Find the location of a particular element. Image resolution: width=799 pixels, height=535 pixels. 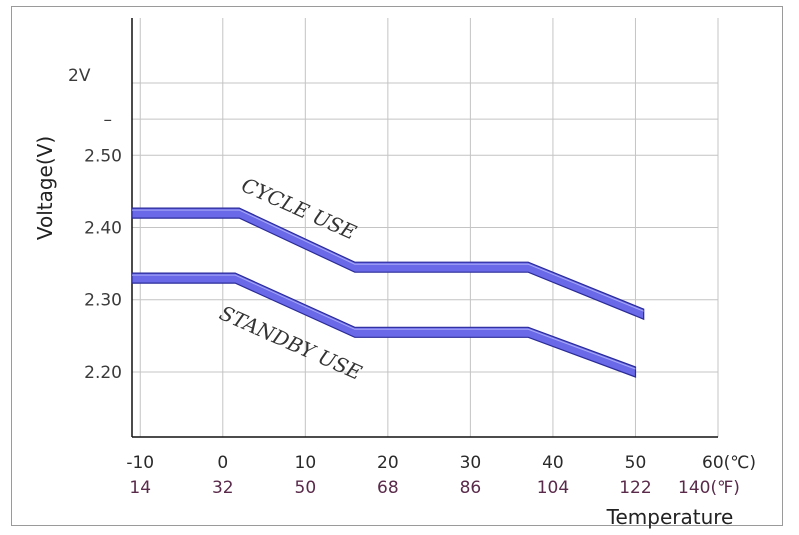

y-tick-label: 2V is located at coordinates (79, 76).